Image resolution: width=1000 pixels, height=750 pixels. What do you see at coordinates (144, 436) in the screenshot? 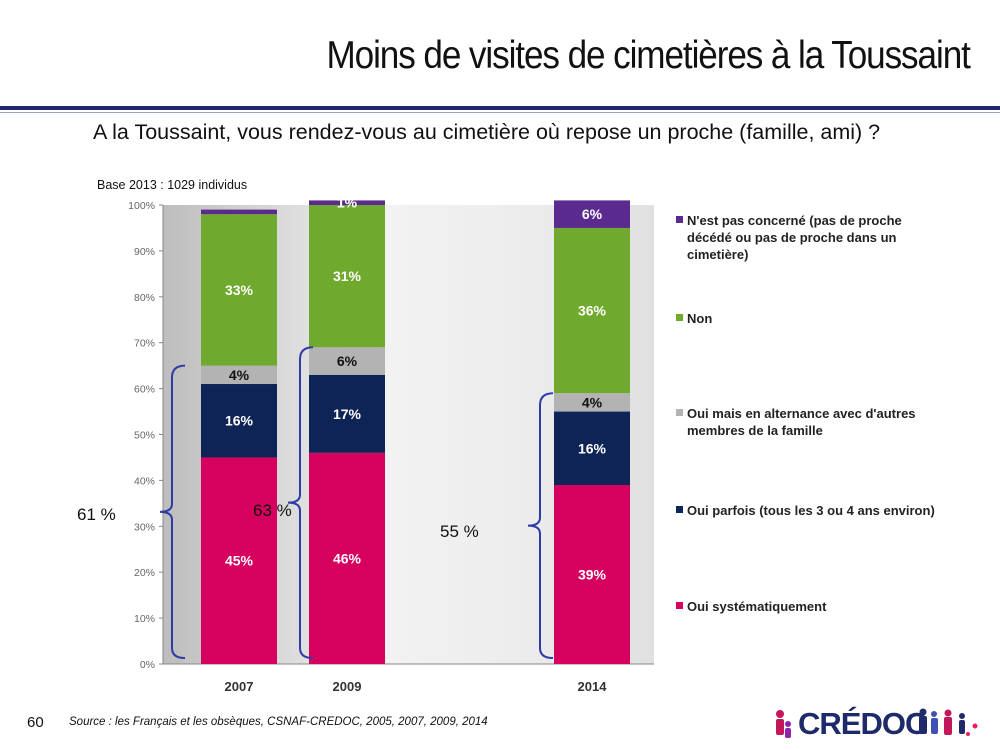
I see `y-tick-label: 50%` at bounding box center [144, 436].